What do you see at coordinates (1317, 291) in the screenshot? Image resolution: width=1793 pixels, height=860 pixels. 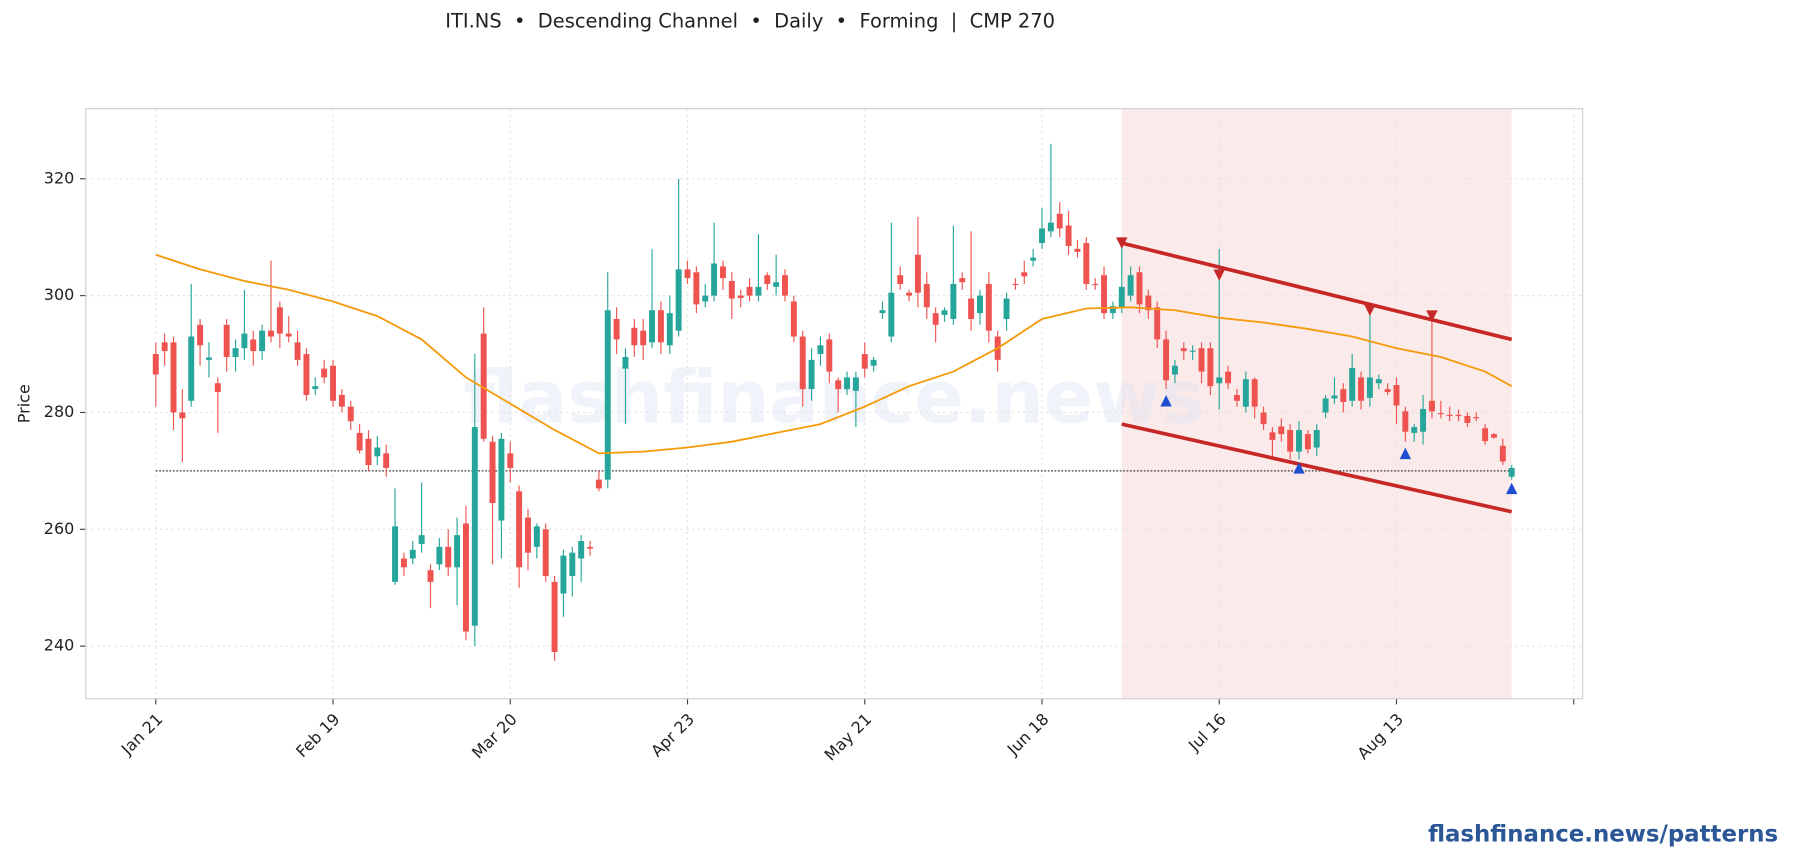 I see `channel-upper` at bounding box center [1317, 291].